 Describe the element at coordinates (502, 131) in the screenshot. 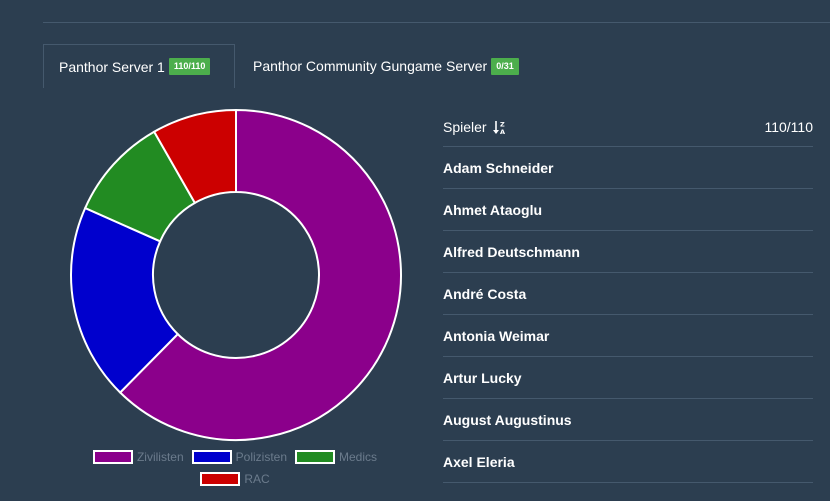

I see `svg-text: A` at that location.